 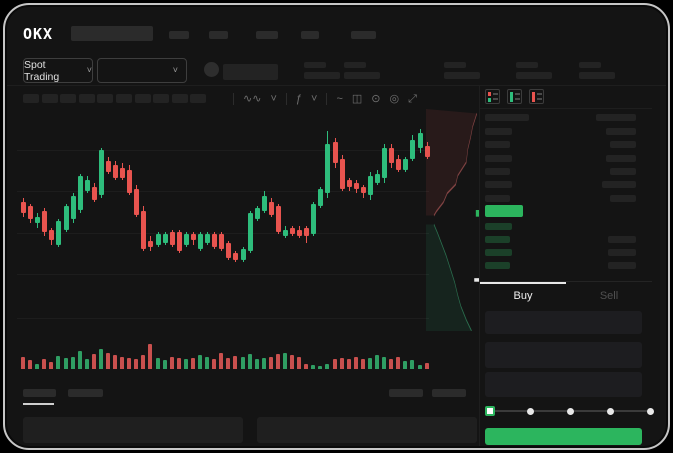 I want to click on book-asks-only-icon, so click(x=536, y=96).